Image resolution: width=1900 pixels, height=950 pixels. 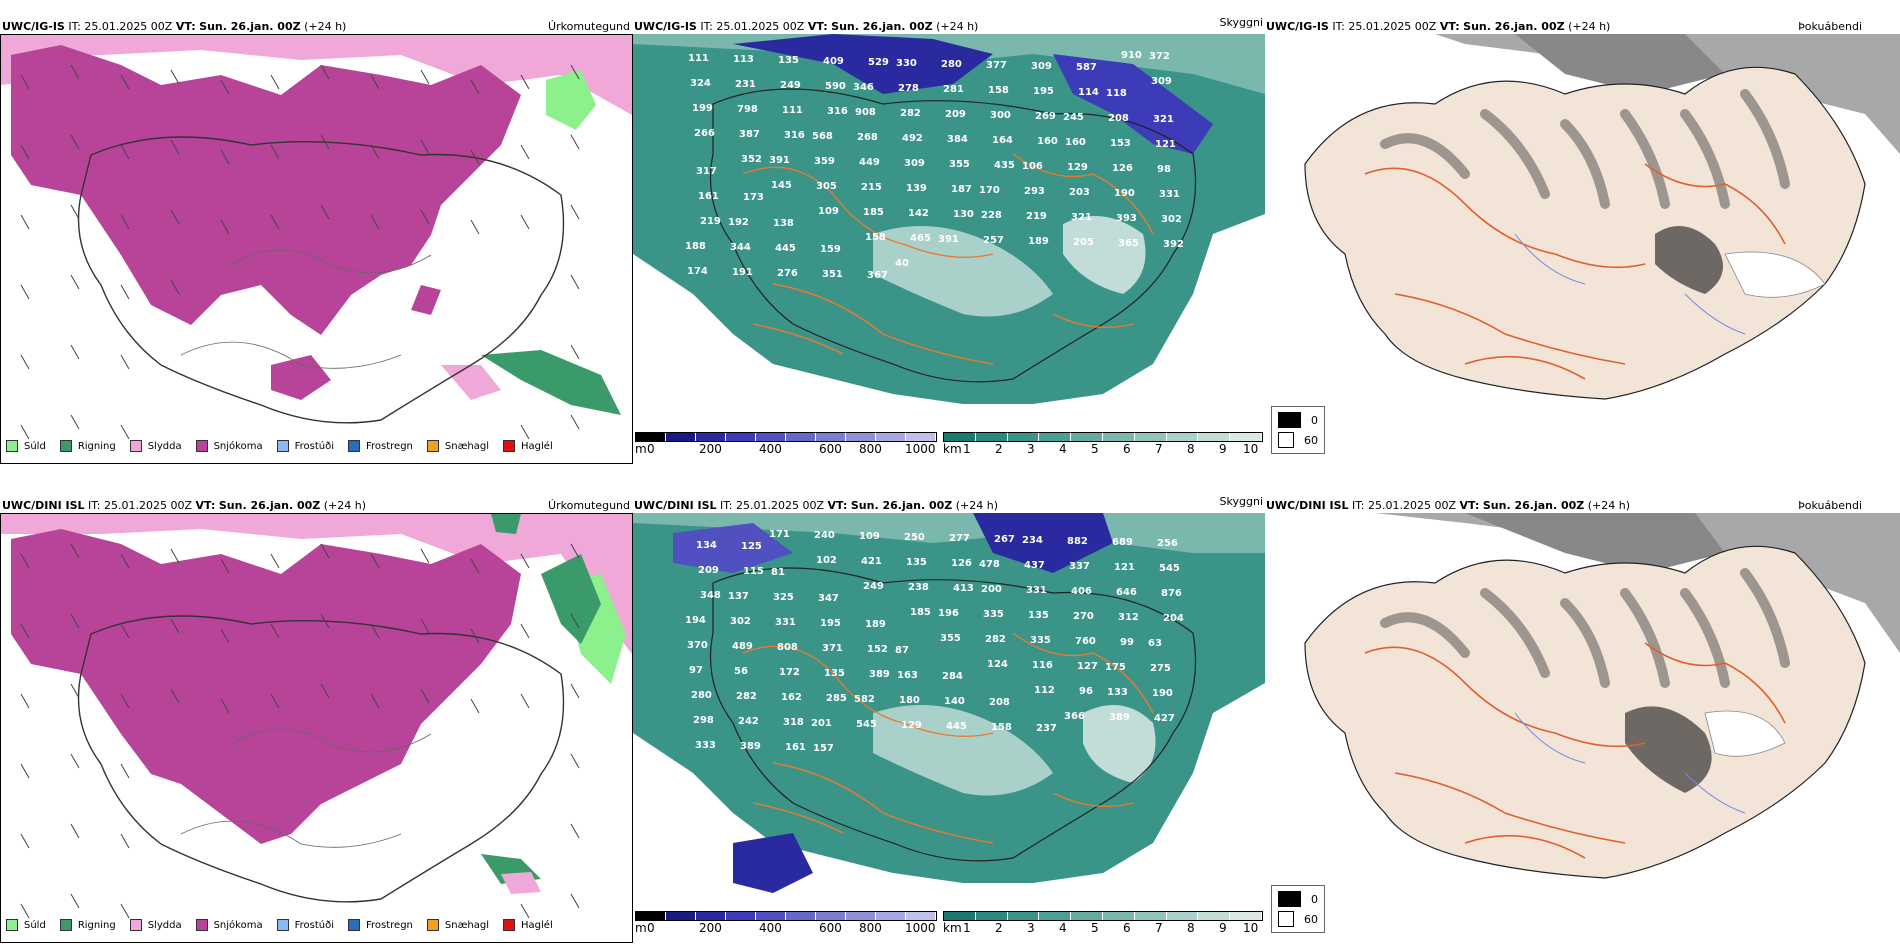 I want to click on cloud-base-label: 337, so click(x=1079, y=566).